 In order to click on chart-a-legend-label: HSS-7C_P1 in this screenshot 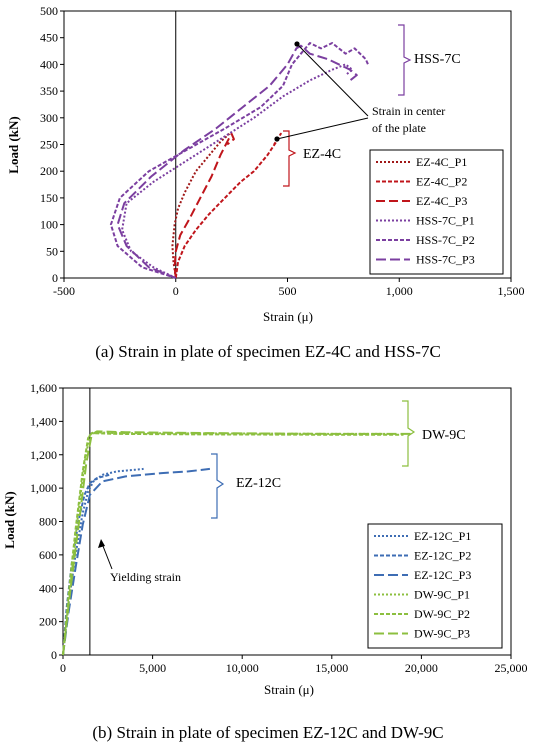, I will do `click(445, 221)`.